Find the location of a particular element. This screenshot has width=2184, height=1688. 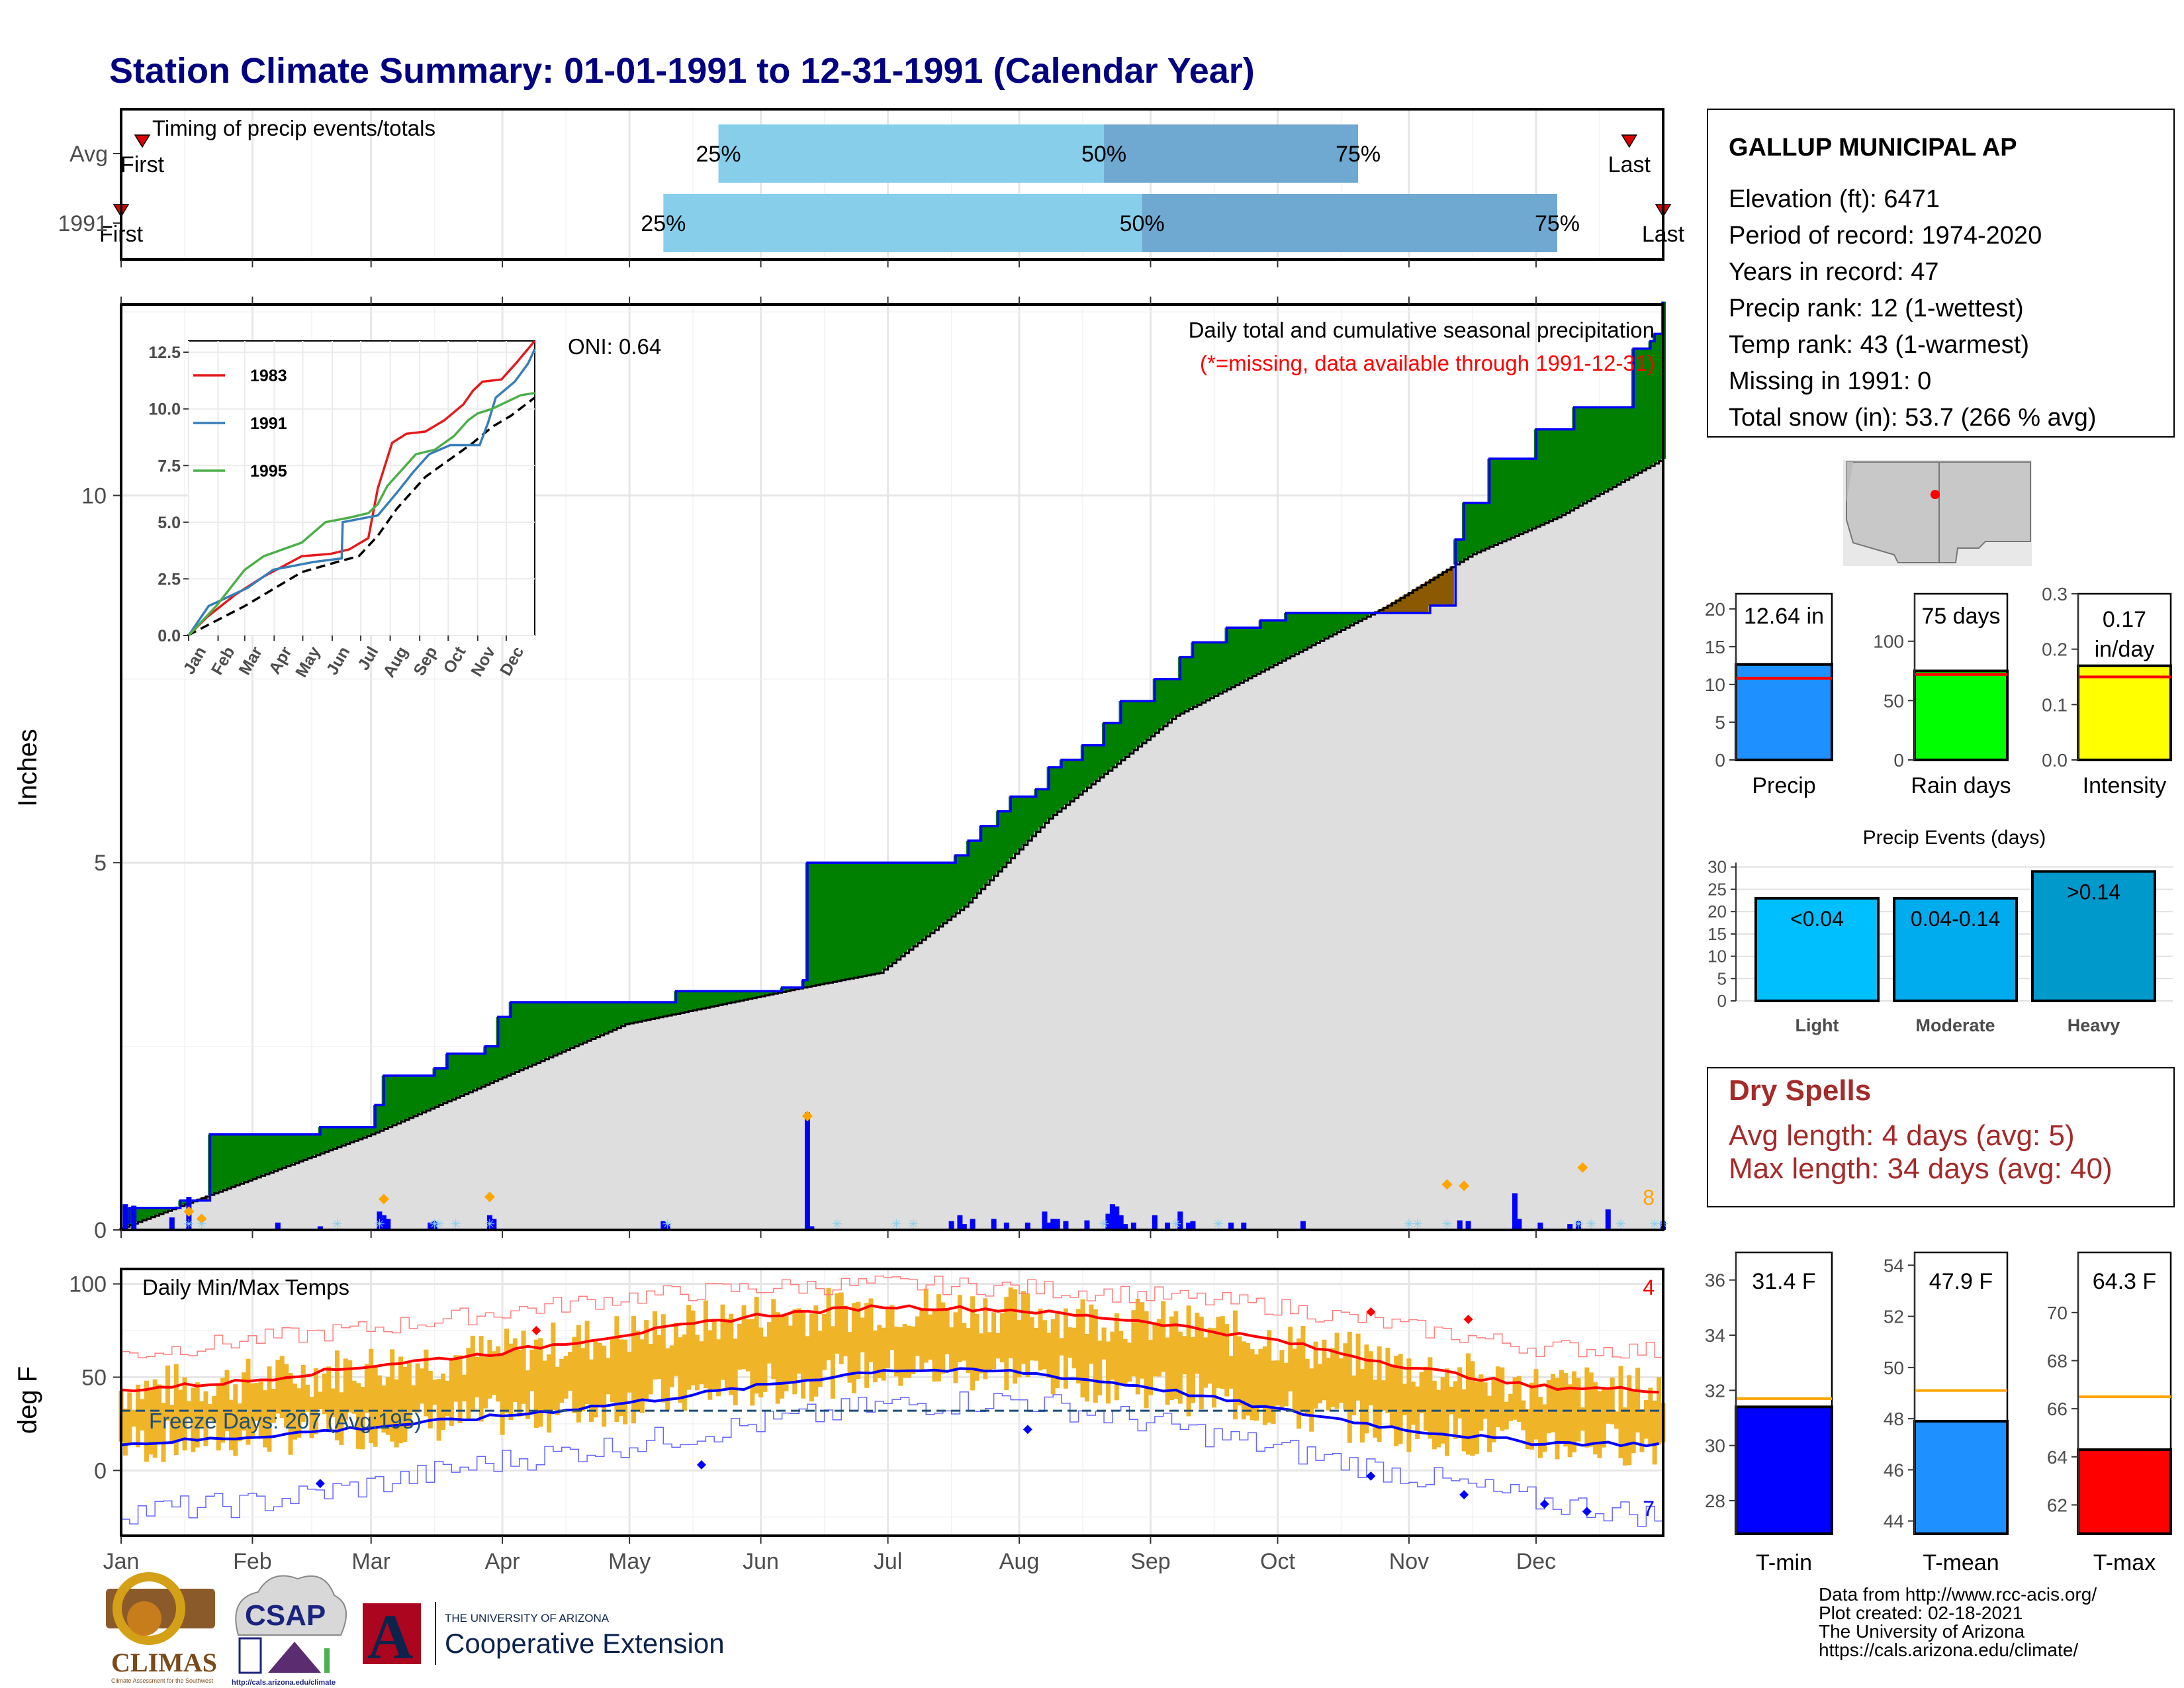

ua-big-text: Cooperative Extension is located at coordinates (585, 1643).